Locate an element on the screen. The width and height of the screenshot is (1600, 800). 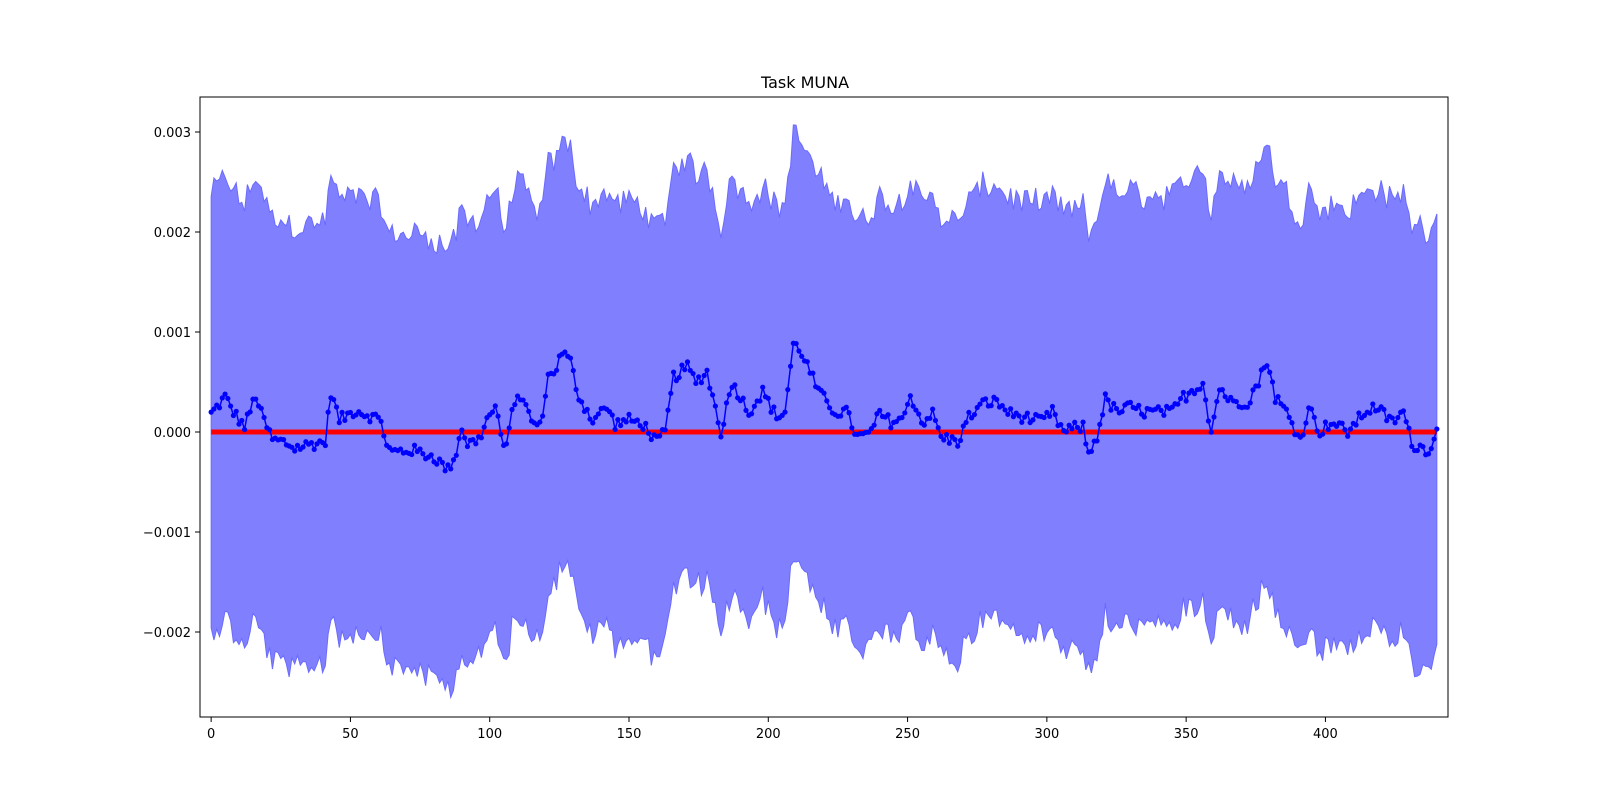
chart-title: Task MUNA is located at coordinates (804, 82).